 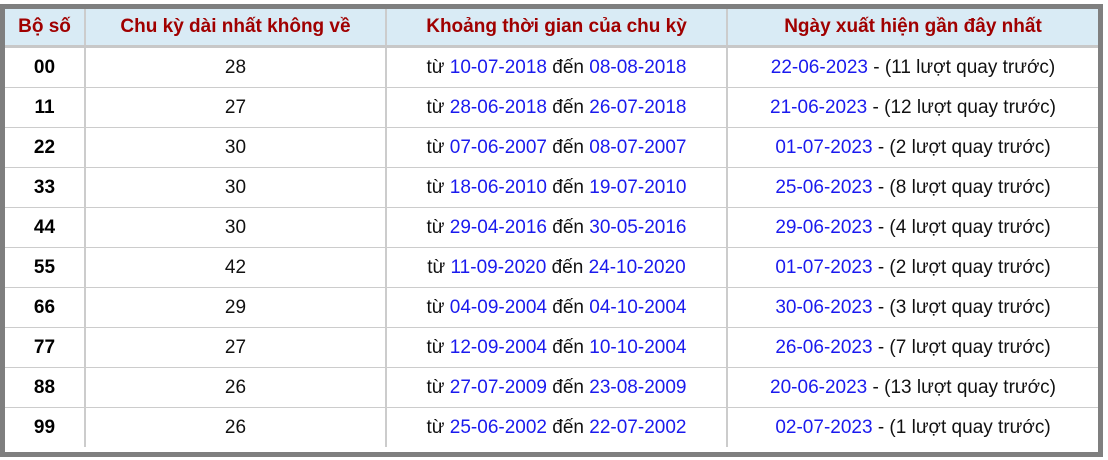 What do you see at coordinates (638, 387) in the screenshot?
I see `end-date: 23-08-2009` at bounding box center [638, 387].